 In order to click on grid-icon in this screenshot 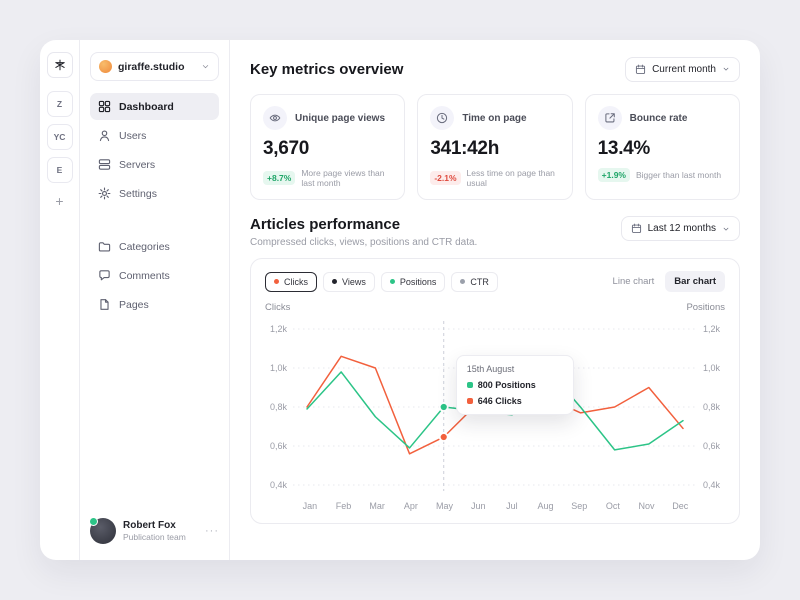, I will do `click(104, 106)`.